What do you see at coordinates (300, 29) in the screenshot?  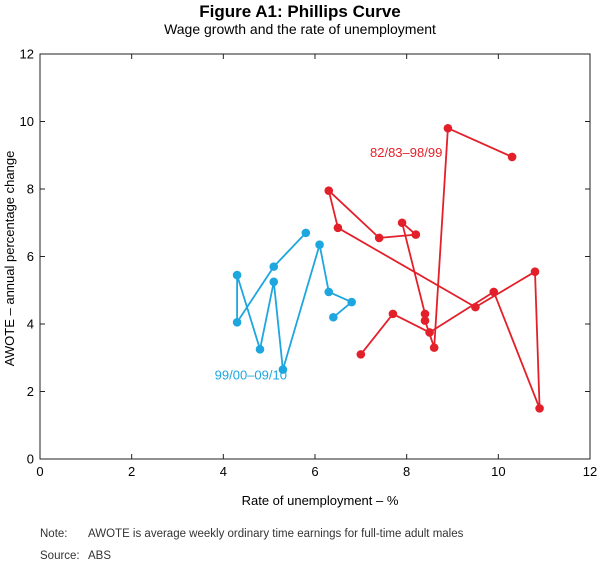 I see `chart-subtitle: Wage growth and the rate of unemployment` at bounding box center [300, 29].